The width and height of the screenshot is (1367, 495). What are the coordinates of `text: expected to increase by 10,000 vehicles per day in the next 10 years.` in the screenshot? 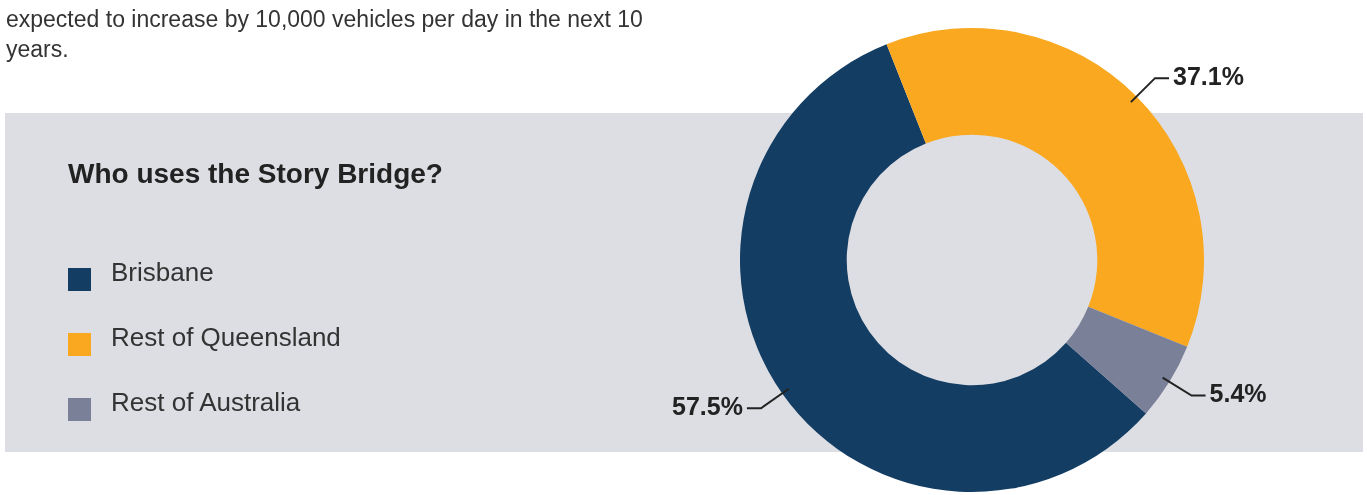 It's located at (325, 34).